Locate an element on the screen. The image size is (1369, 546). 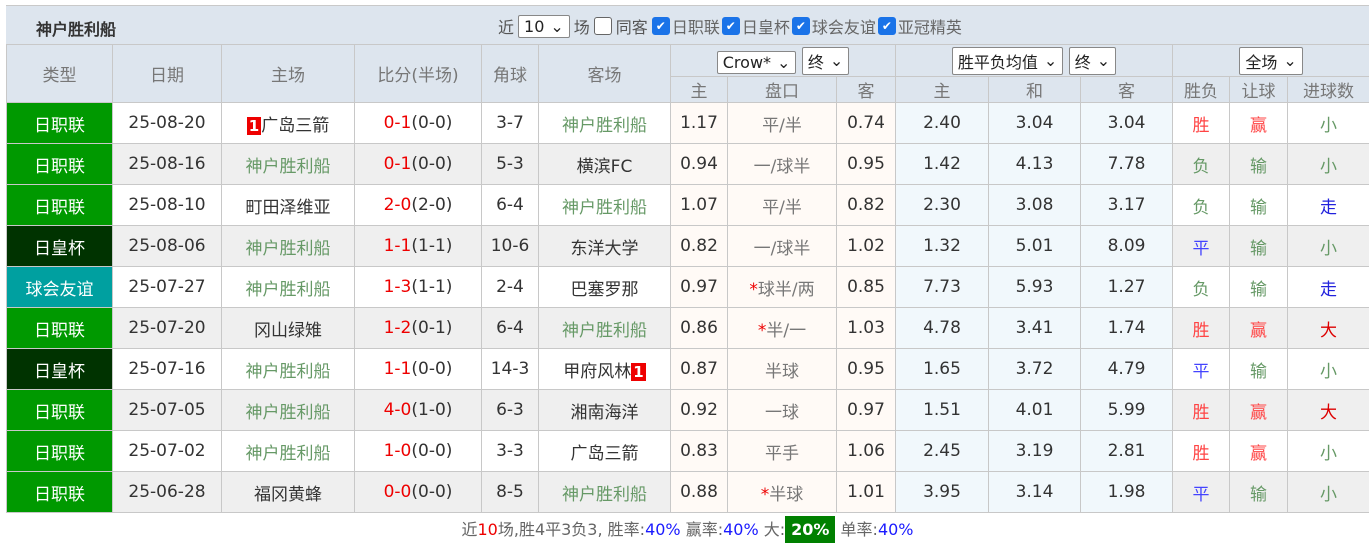
home-team: 町田泽维亚 is located at coordinates (288, 205).